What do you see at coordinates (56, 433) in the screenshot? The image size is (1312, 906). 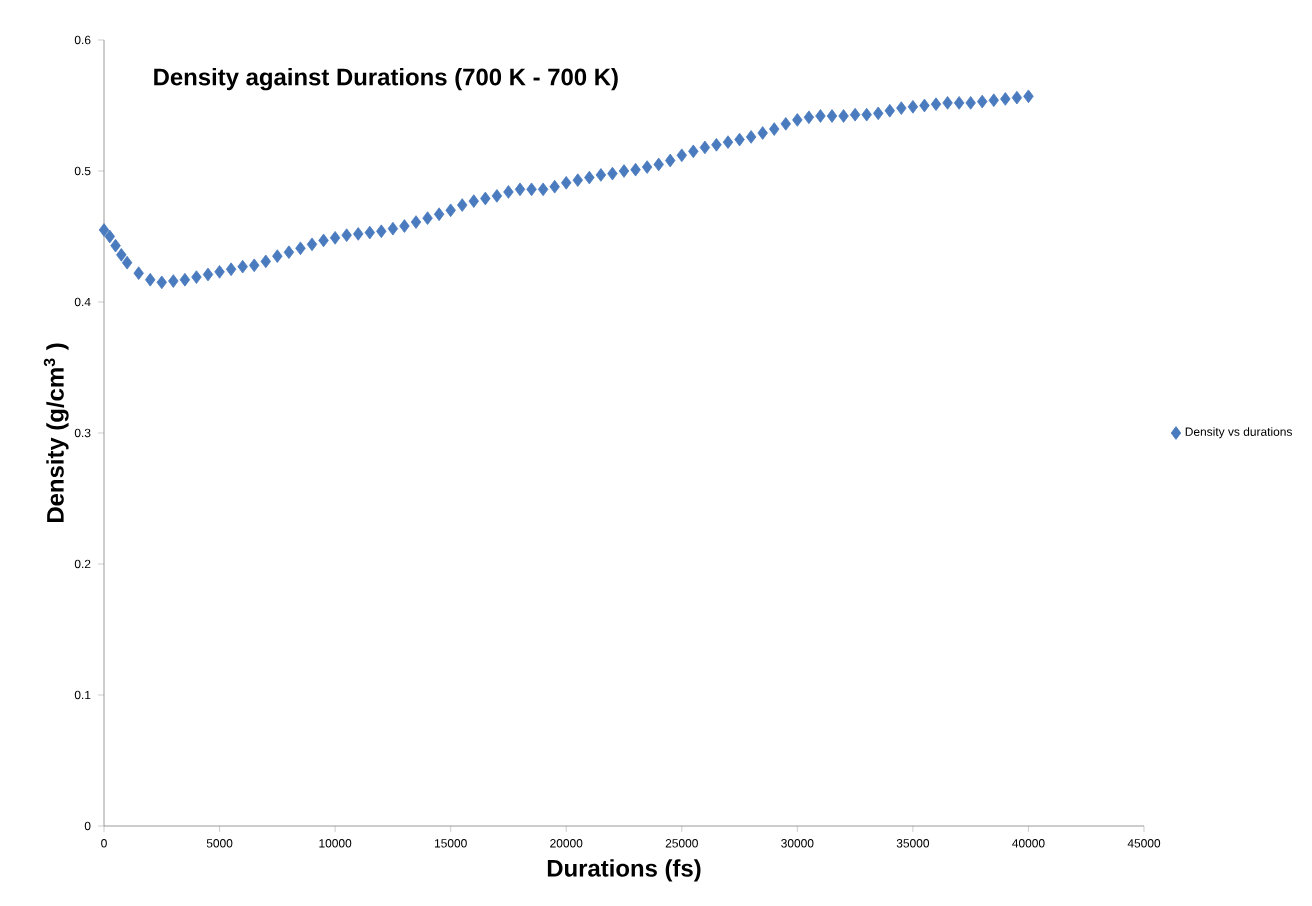 I see `y-axis-title: Density (g/cm$^{3}$ )` at bounding box center [56, 433].